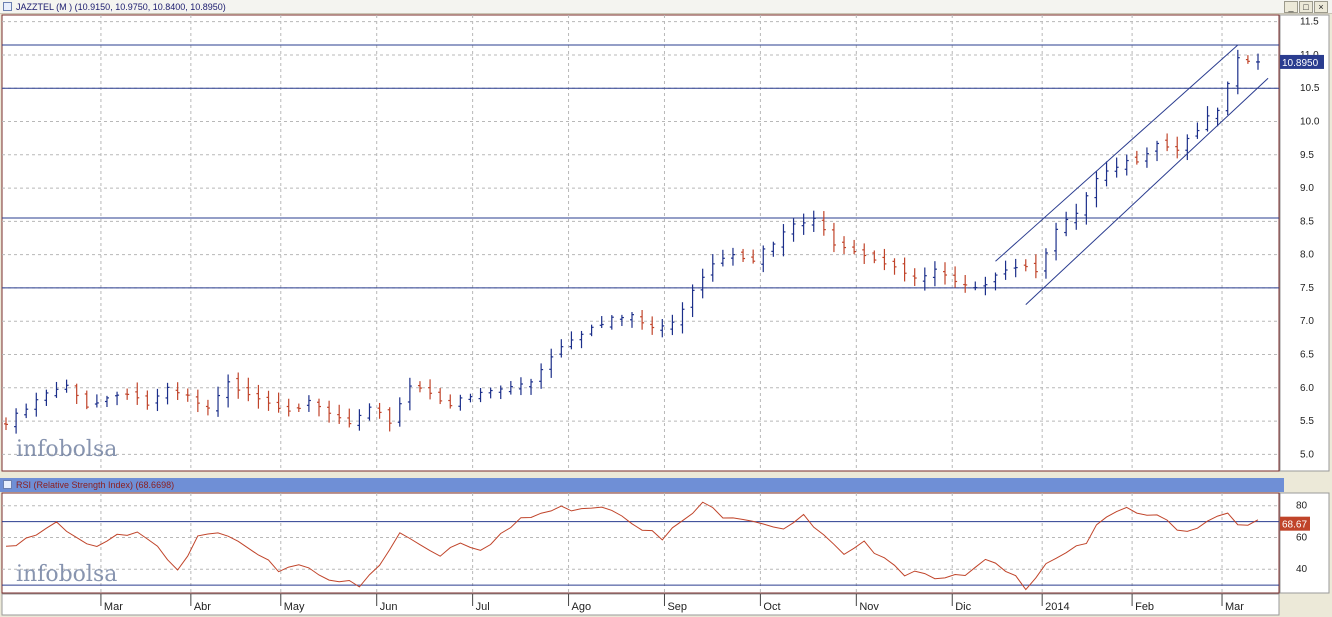 This screenshot has height=617, width=1332. I want to click on price-tick-label: 7.5, so click(1307, 288).